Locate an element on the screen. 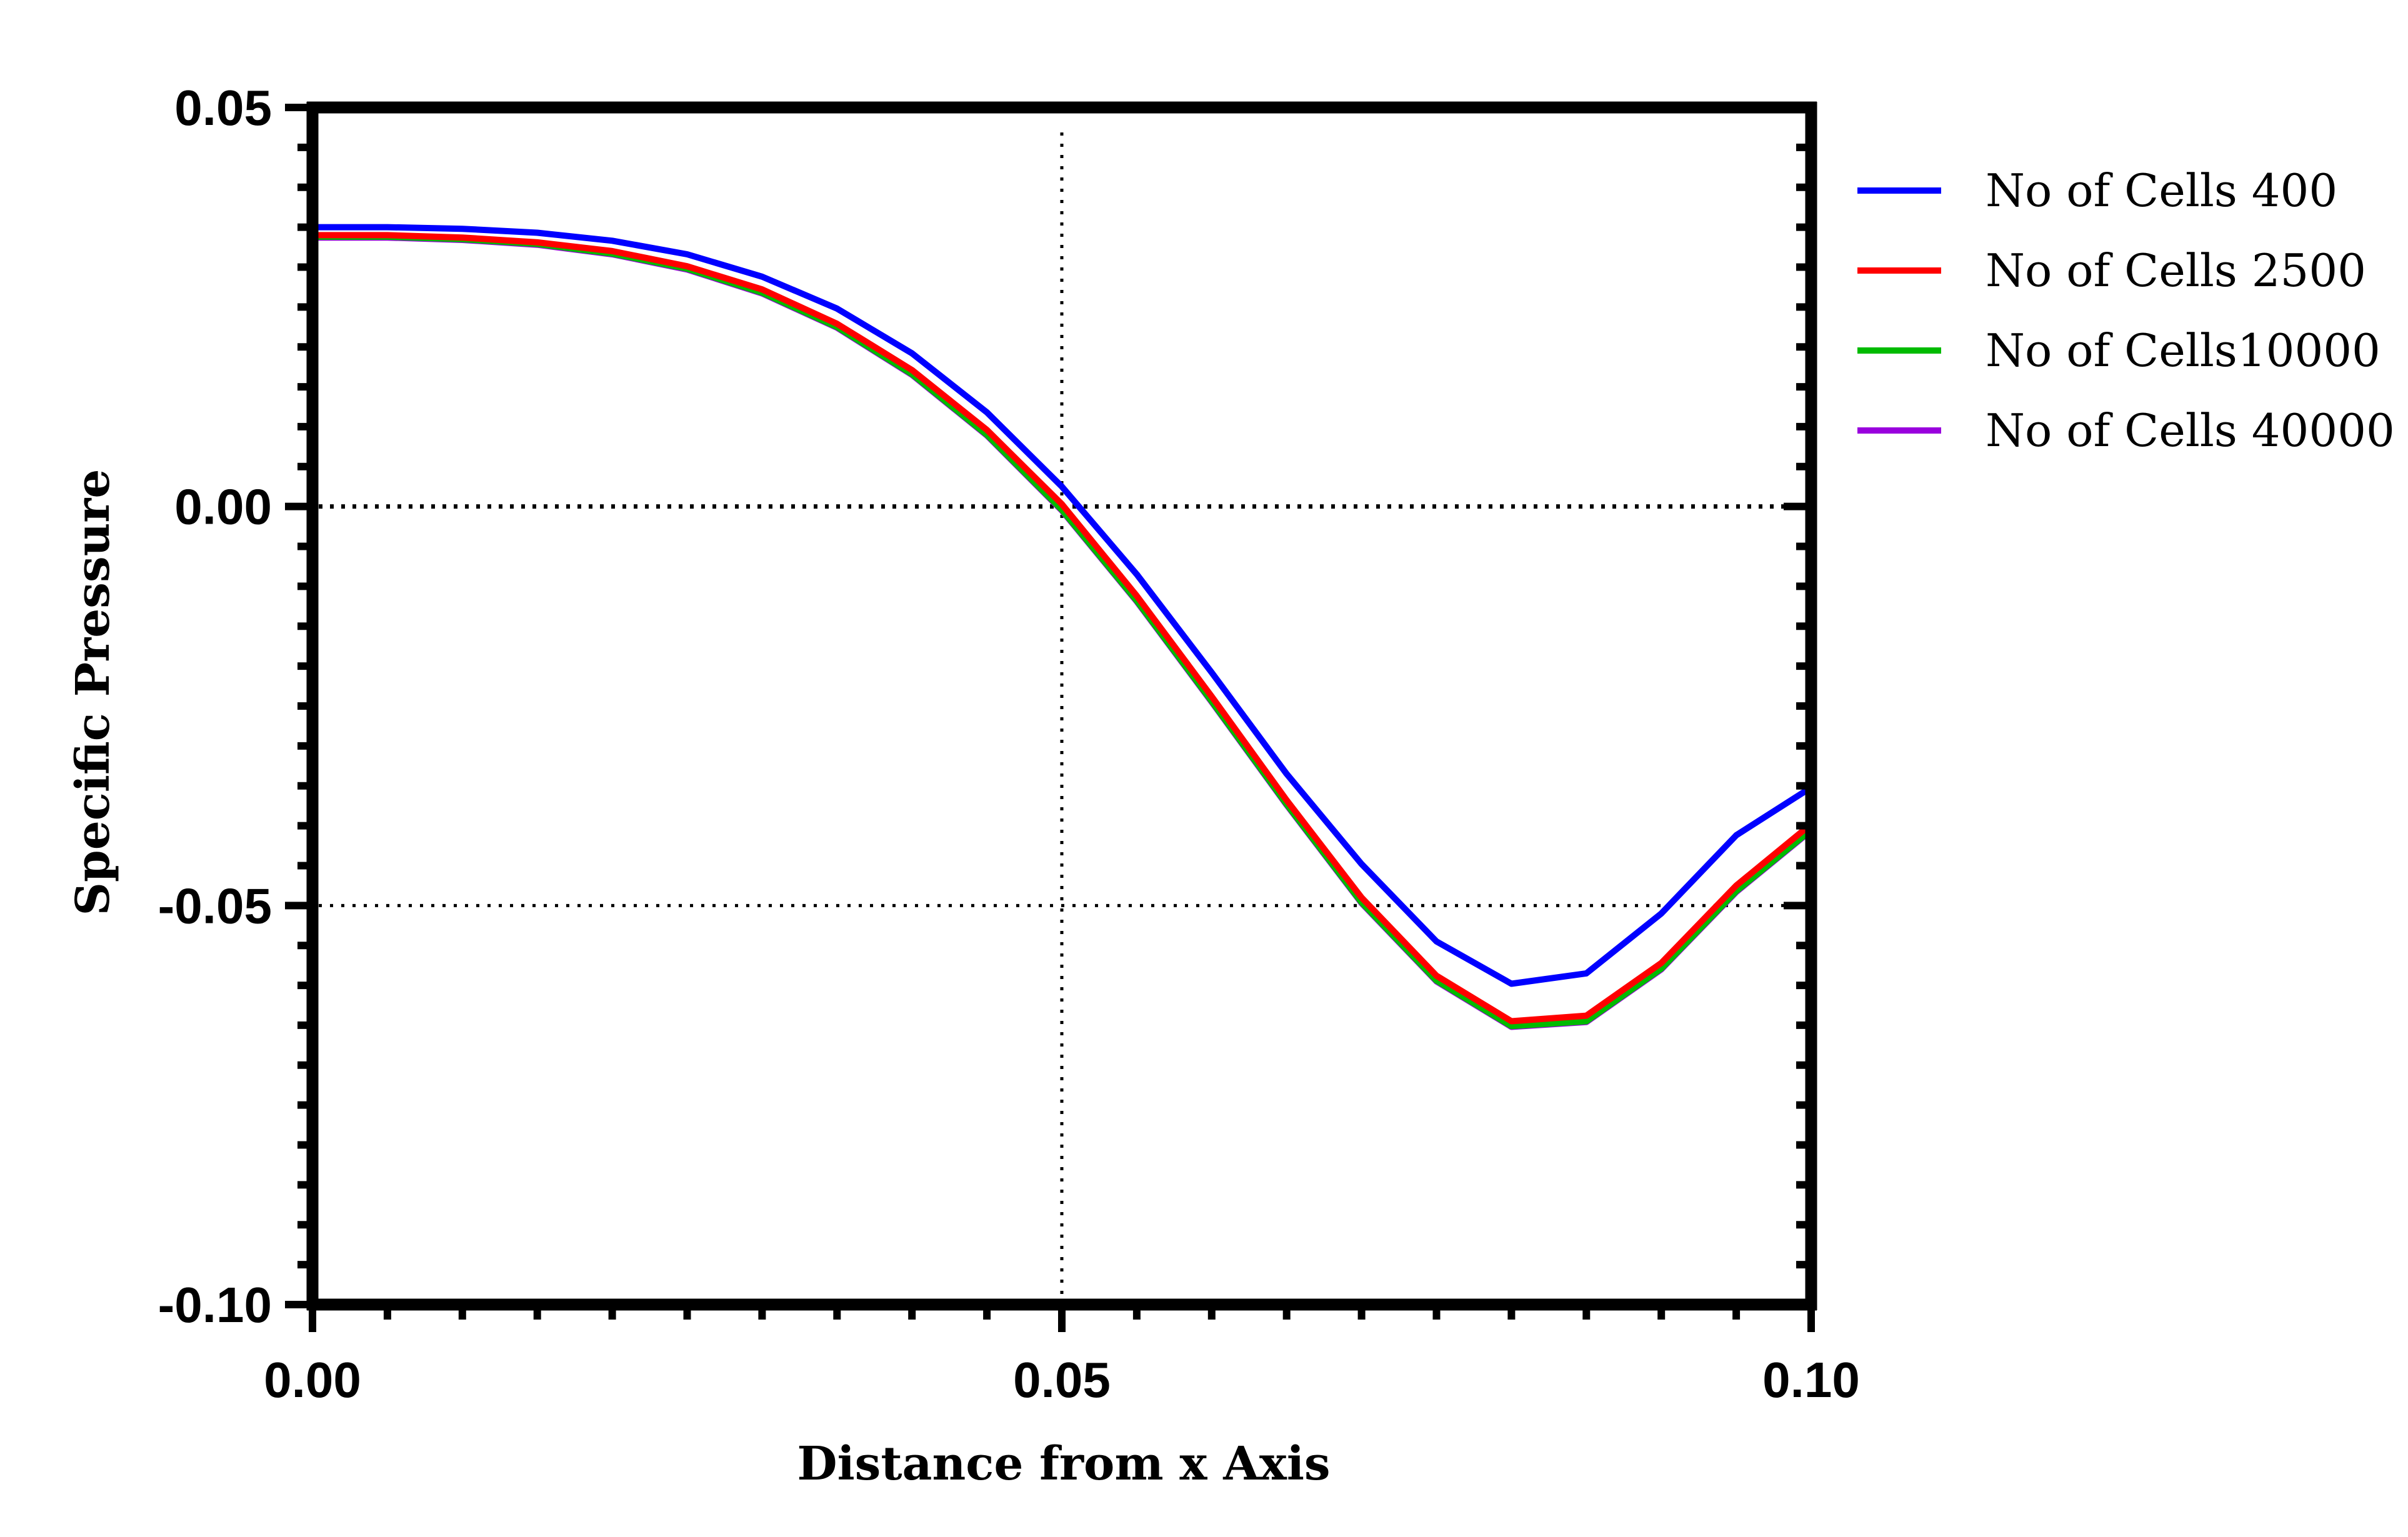  y-tick-labels: 0.05 0.00 -0.05 -0.10 is located at coordinates (215, 706).